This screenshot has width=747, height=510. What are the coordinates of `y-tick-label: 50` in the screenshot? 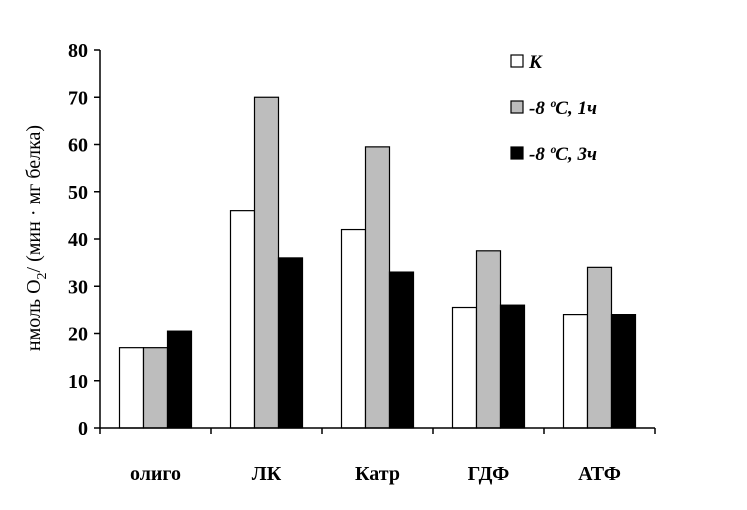 It's located at (78, 193).